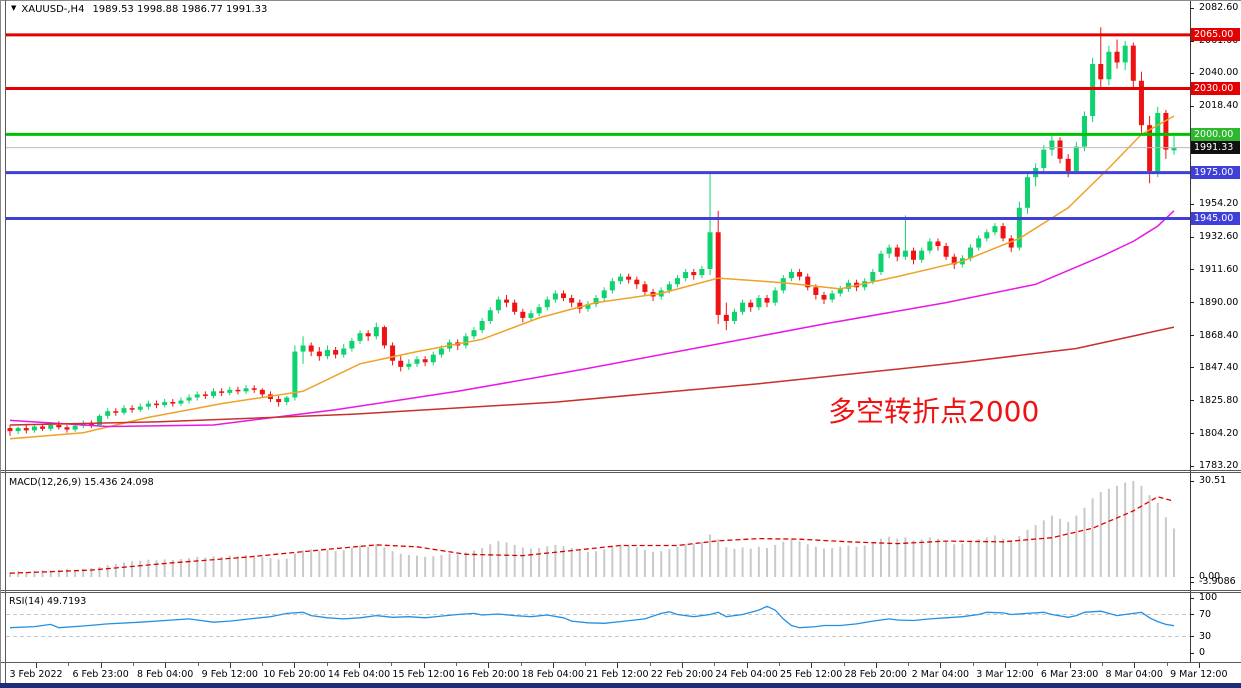  I want to click on time-tick-label: 6 Feb 23:00, so click(100, 674).